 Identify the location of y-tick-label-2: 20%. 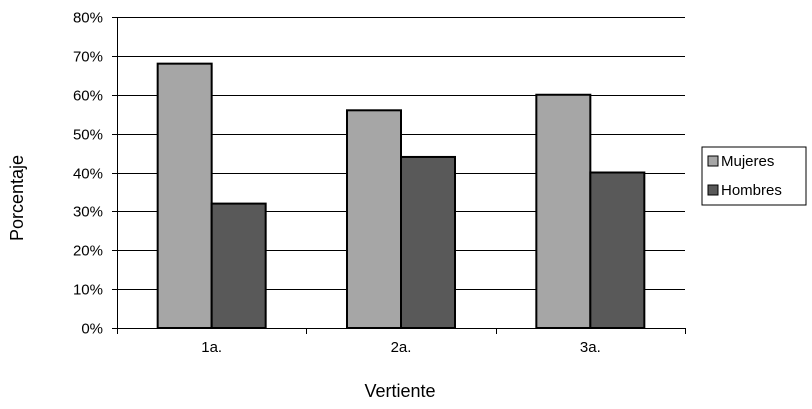
(88, 251).